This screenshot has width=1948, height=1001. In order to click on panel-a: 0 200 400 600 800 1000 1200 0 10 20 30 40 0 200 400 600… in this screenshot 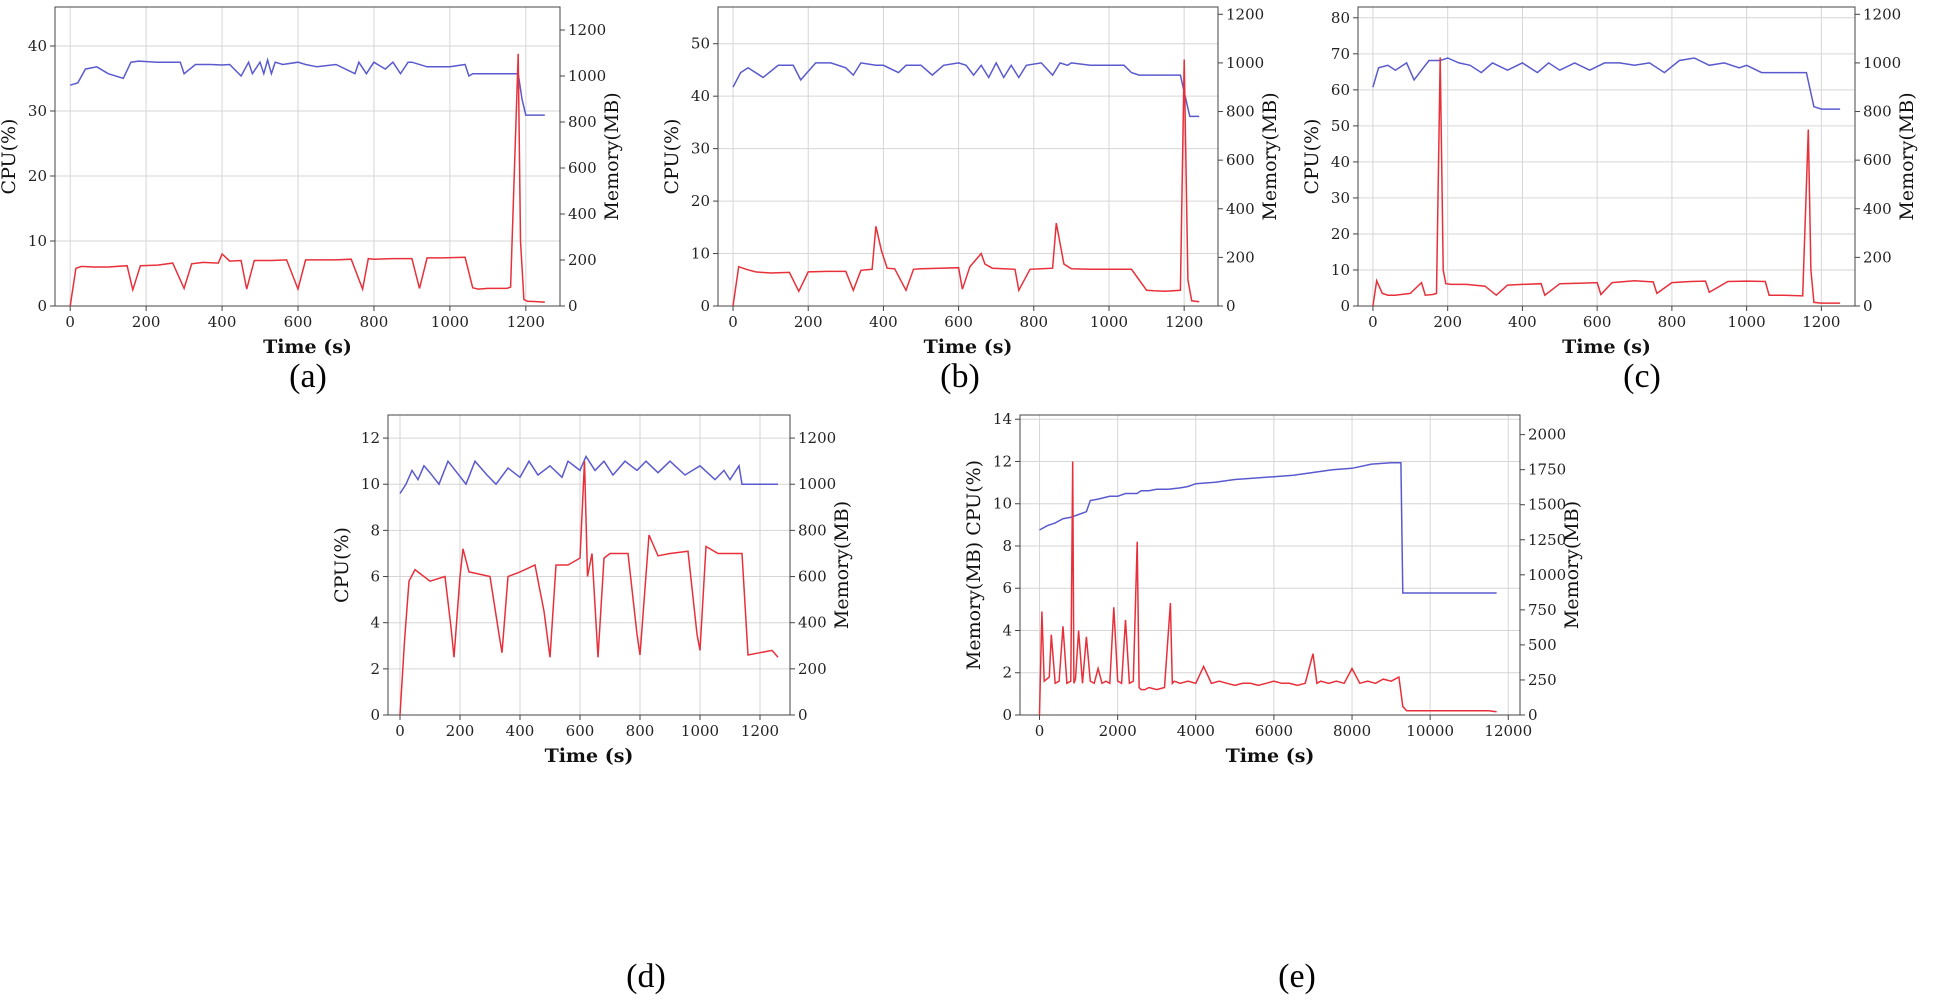, I will do `click(320, 197)`.